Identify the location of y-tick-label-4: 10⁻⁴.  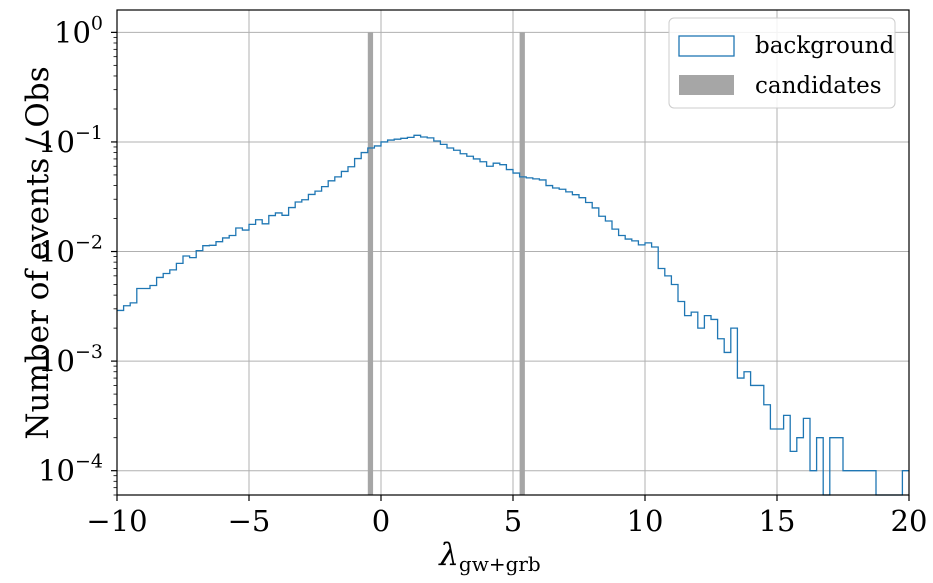
(70, 469).